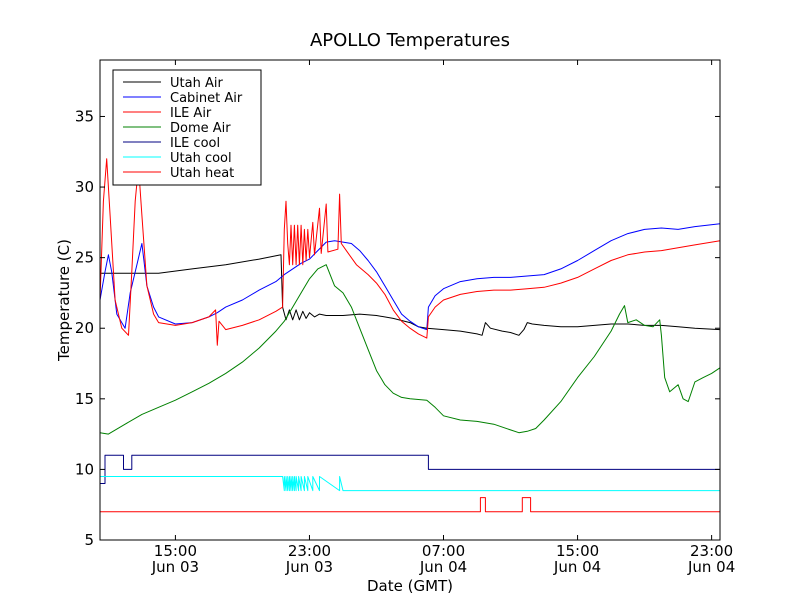 The image size is (800, 600). I want to click on series-line-cabinet-air, so click(410, 277).